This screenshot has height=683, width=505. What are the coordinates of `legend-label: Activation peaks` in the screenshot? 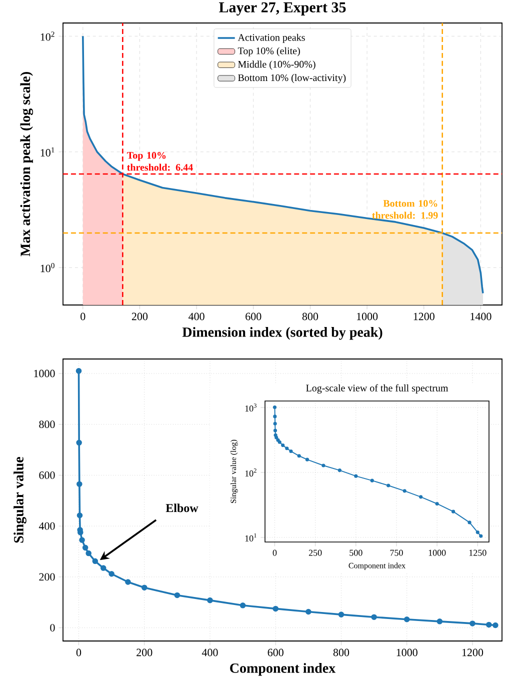 It's located at (271, 38).